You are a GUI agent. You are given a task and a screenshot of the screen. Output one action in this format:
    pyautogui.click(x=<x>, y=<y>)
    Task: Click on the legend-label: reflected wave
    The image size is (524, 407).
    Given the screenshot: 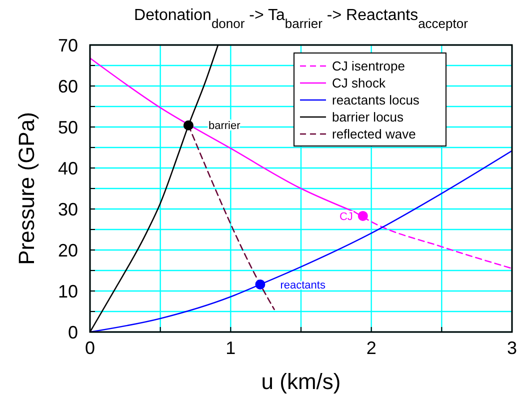 What is the action you would take?
    pyautogui.click(x=374, y=134)
    